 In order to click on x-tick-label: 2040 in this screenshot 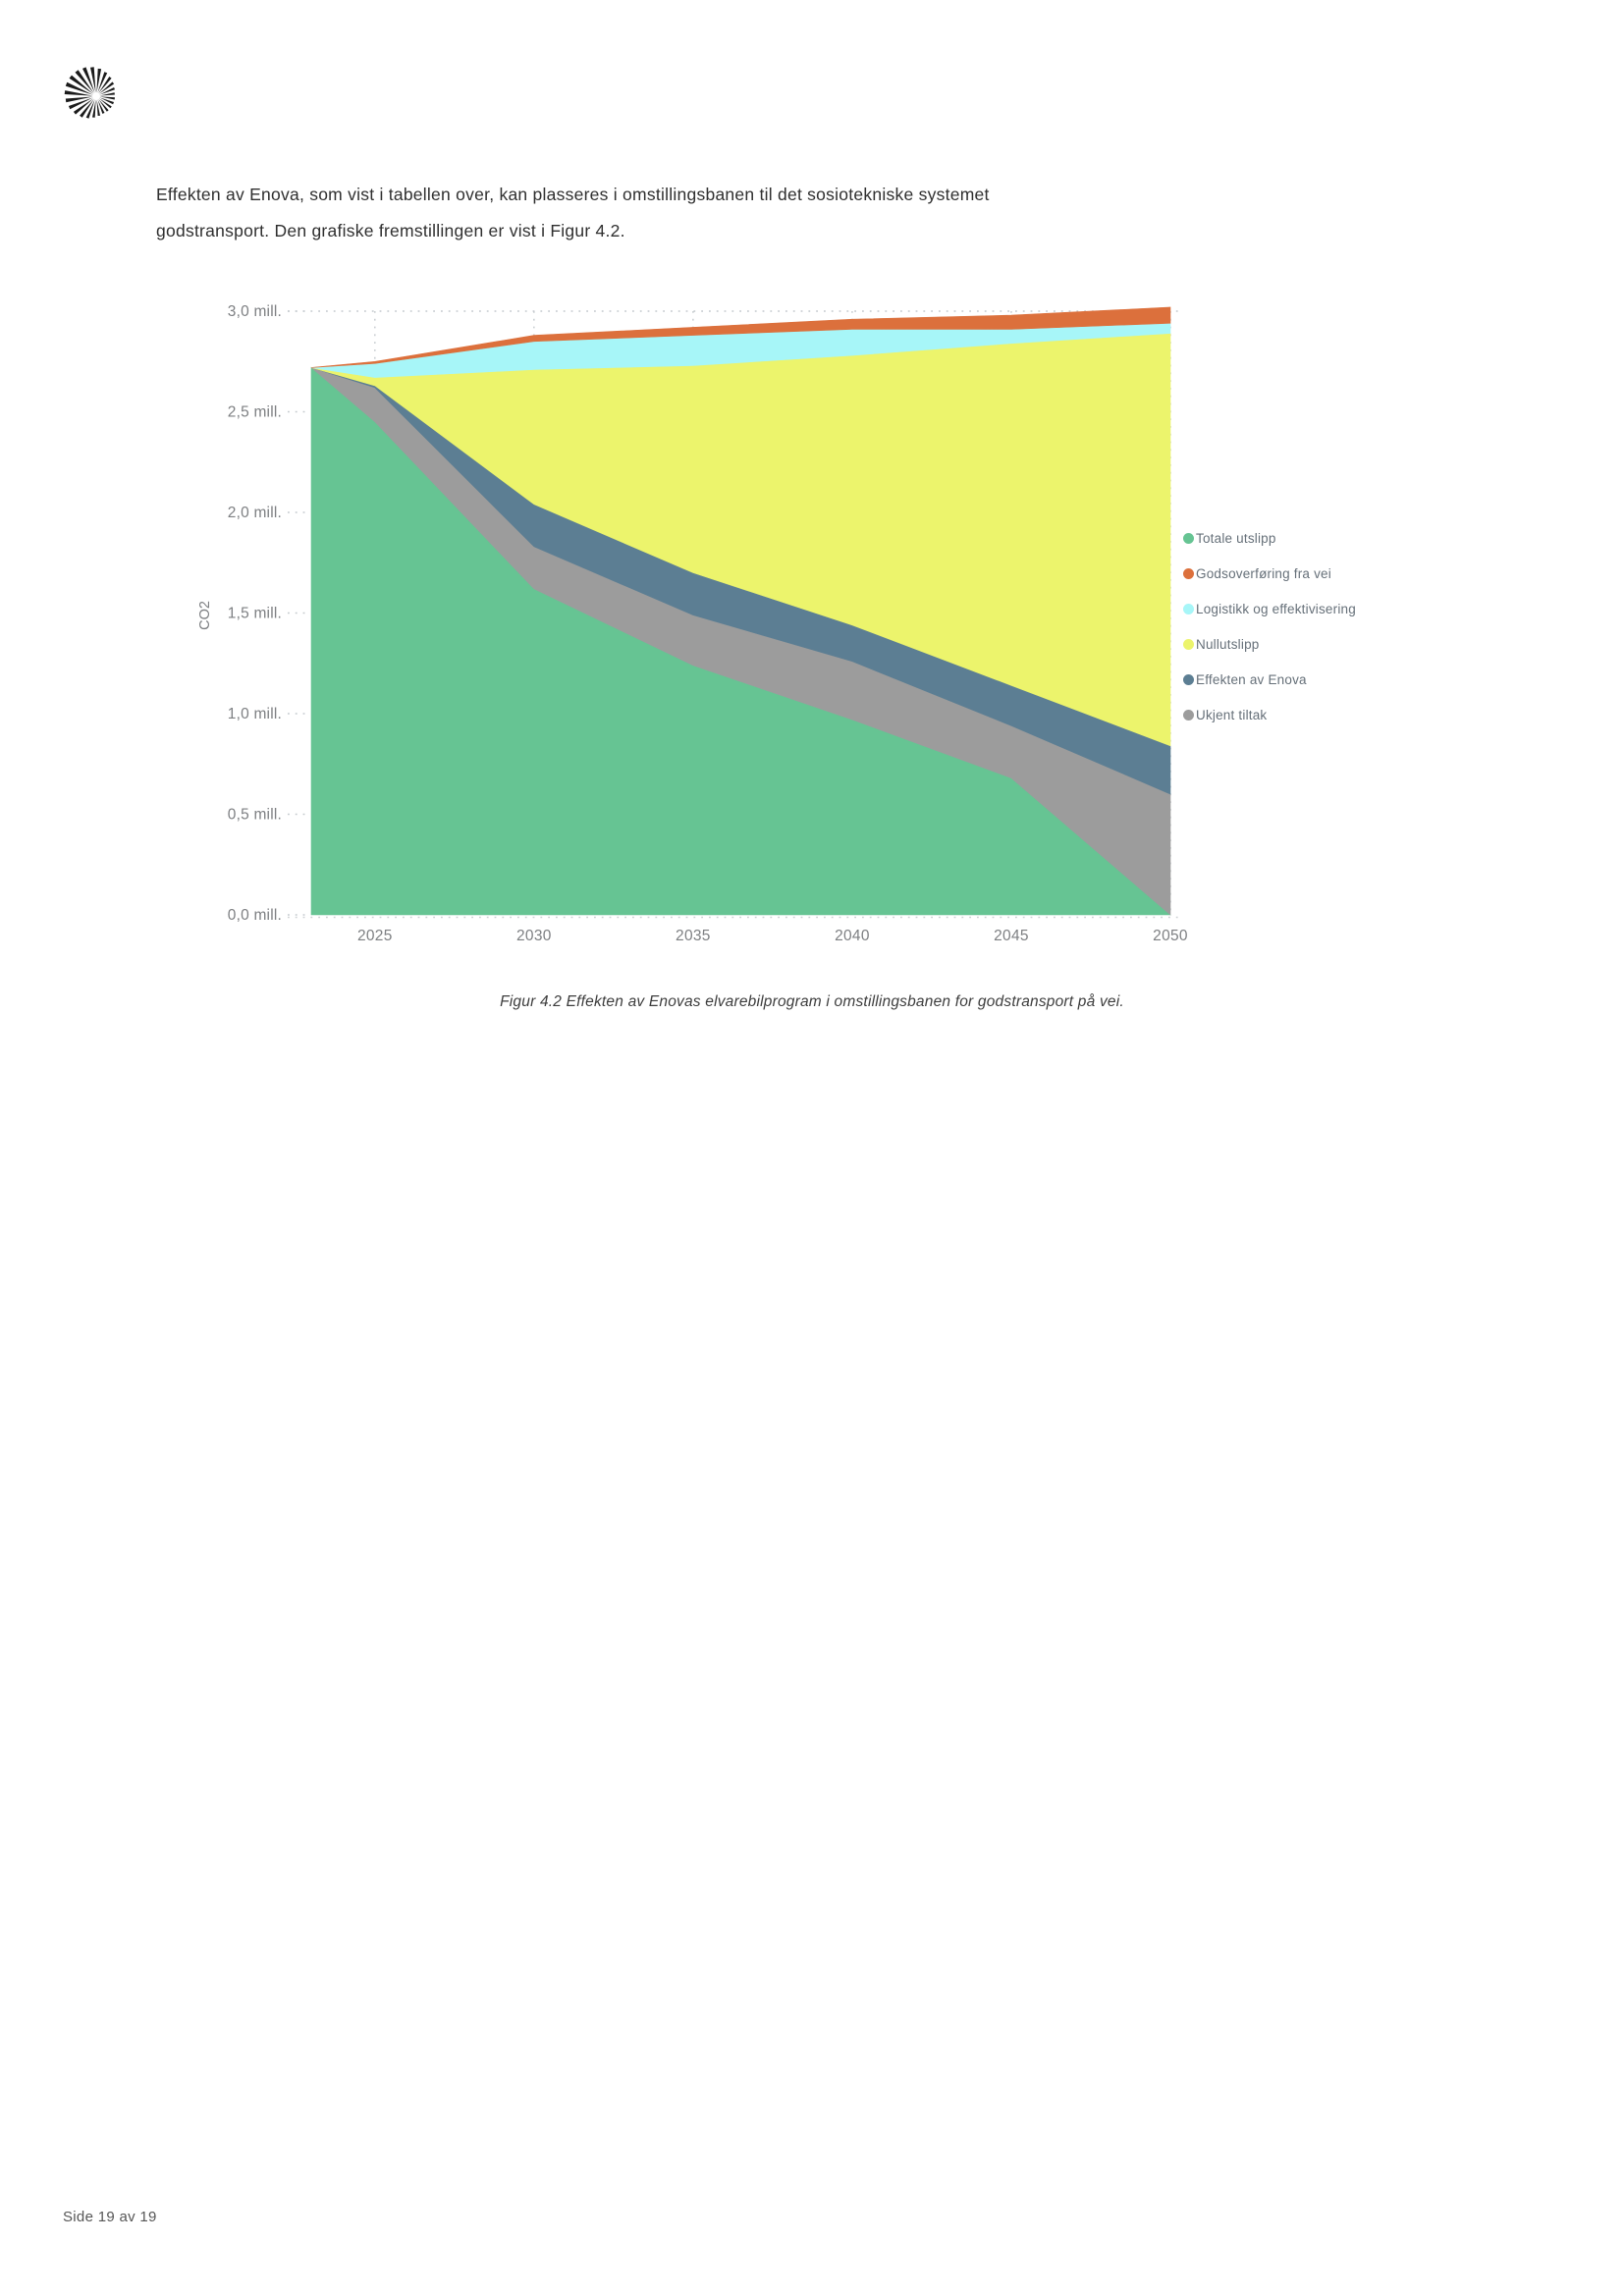, I will do `click(852, 936)`.